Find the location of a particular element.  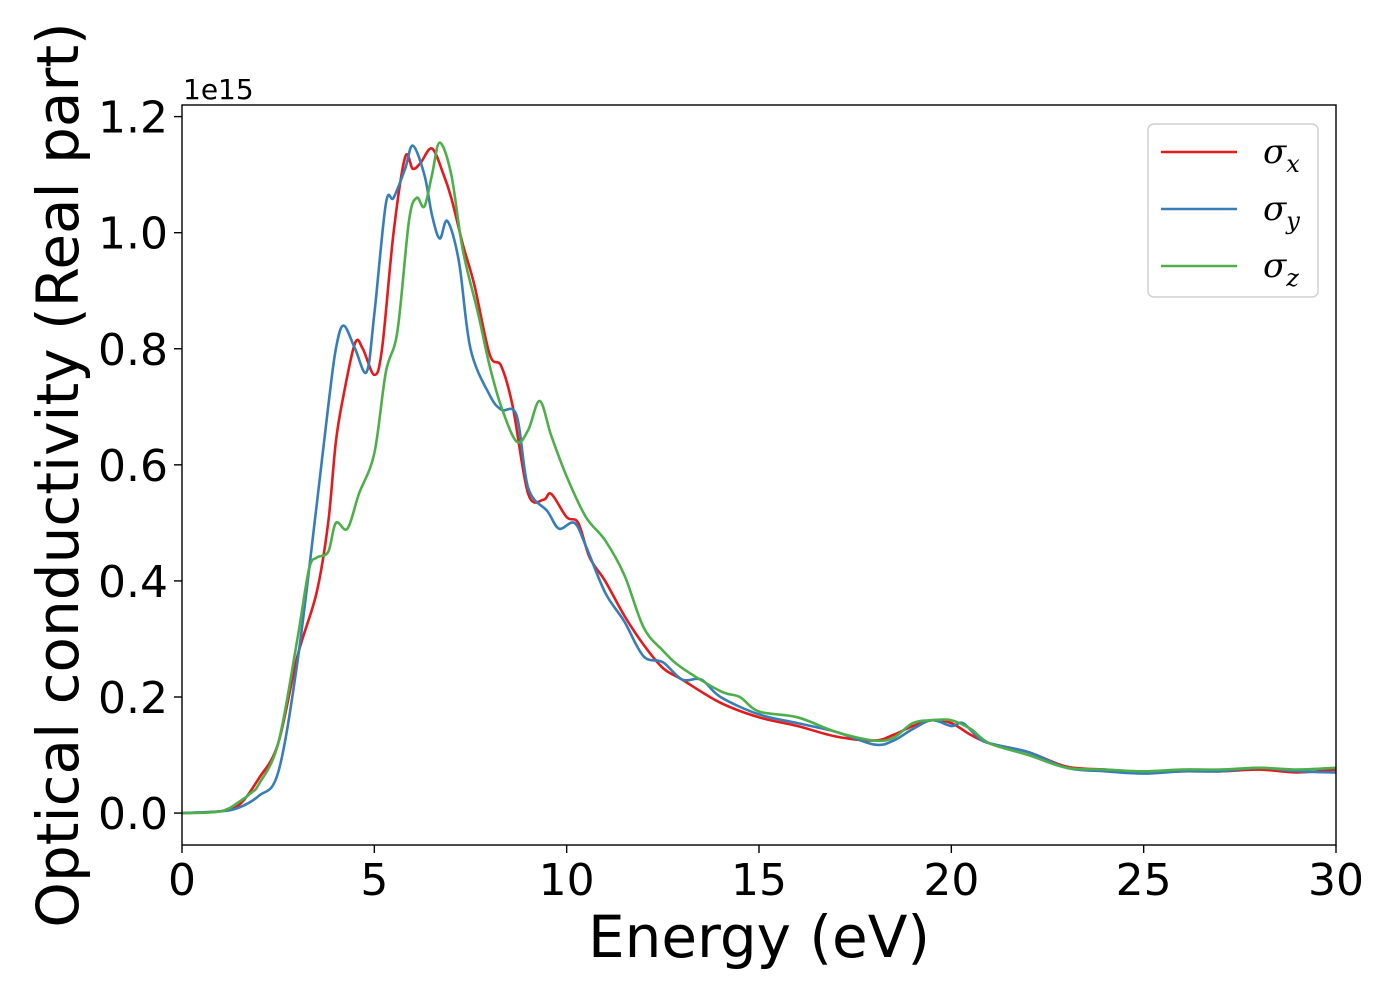

legend-box is located at coordinates (1233, 210).